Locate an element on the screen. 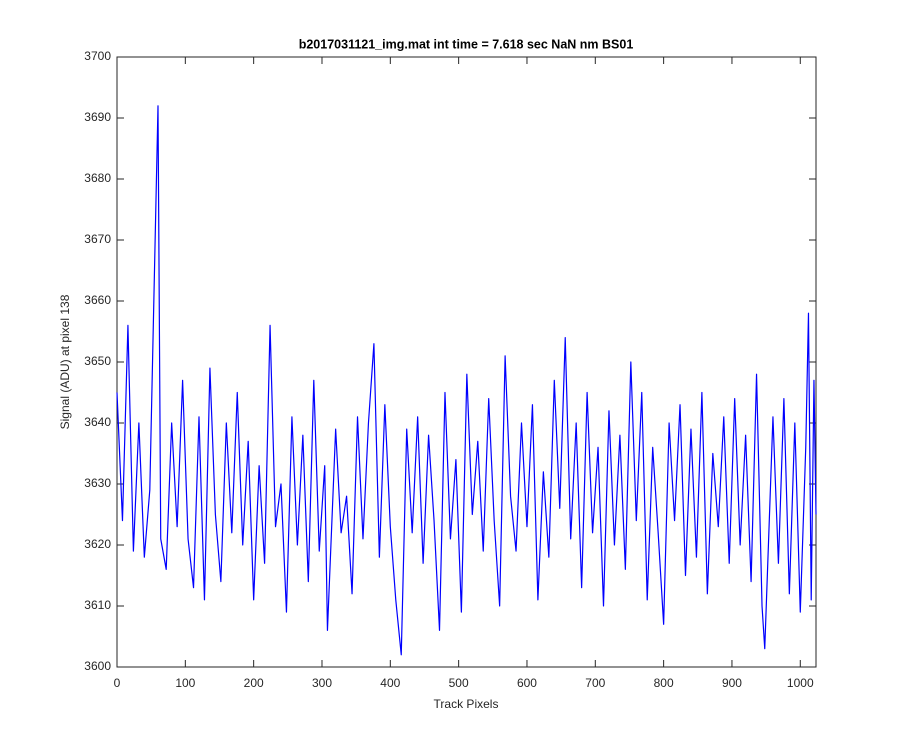 Image resolution: width=900 pixels, height=750 pixels. y-tick-label: 3600 is located at coordinates (97, 666).